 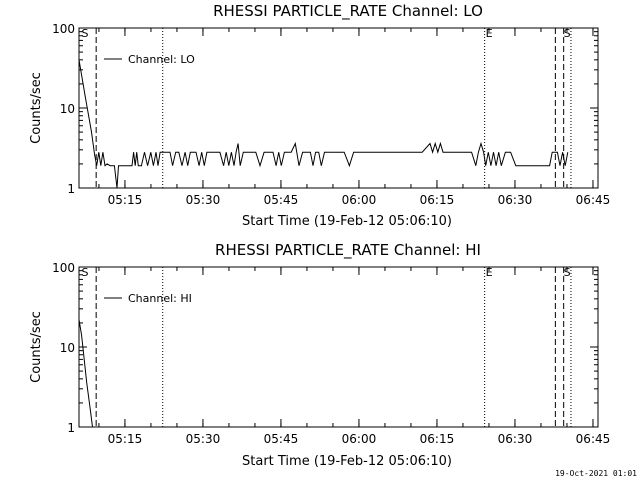 I want to click on chart-title: RHESSI PARTICLE_RATE Channel: HI, so click(x=348, y=250).